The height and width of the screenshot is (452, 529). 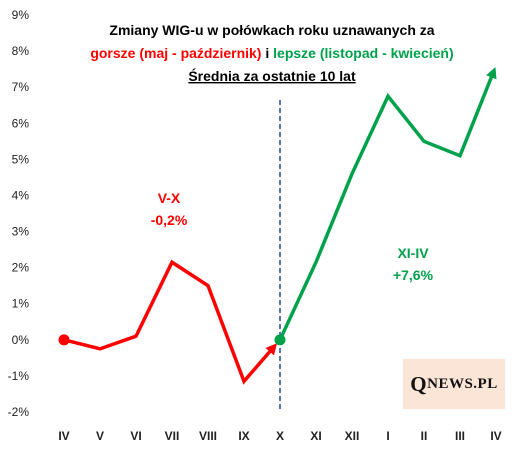 What do you see at coordinates (280, 436) in the screenshot?
I see `x-tick-label: X` at bounding box center [280, 436].